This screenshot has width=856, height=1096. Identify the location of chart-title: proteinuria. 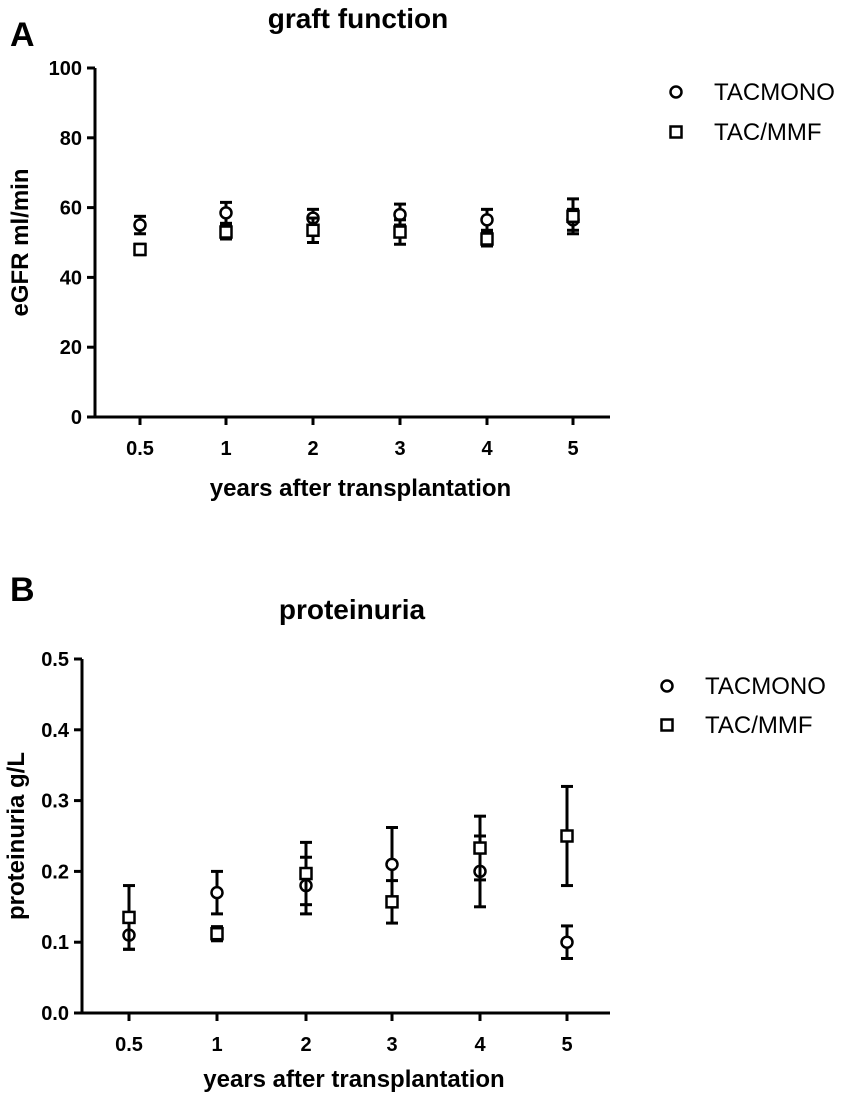
(352, 609).